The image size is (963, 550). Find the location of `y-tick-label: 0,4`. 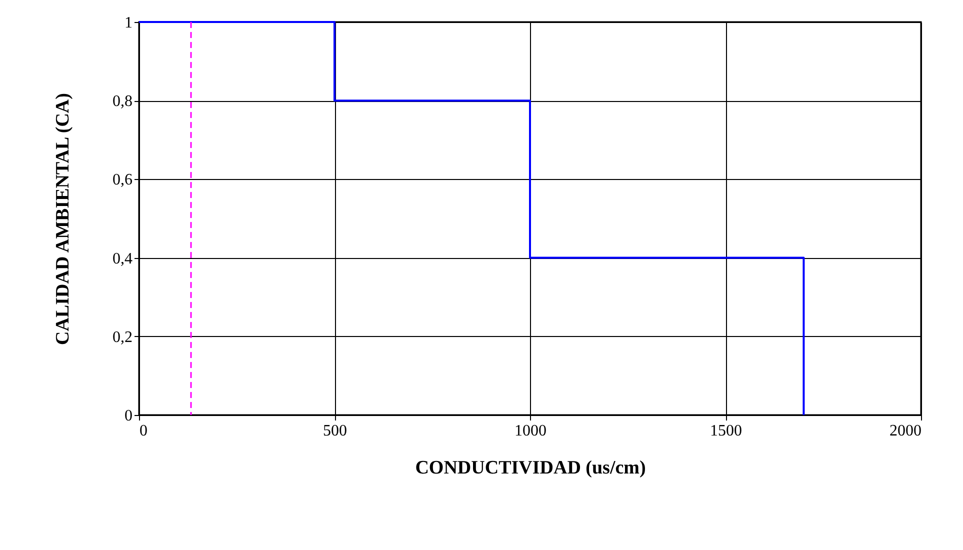

y-tick-label: 0,4 is located at coordinates (122, 259).